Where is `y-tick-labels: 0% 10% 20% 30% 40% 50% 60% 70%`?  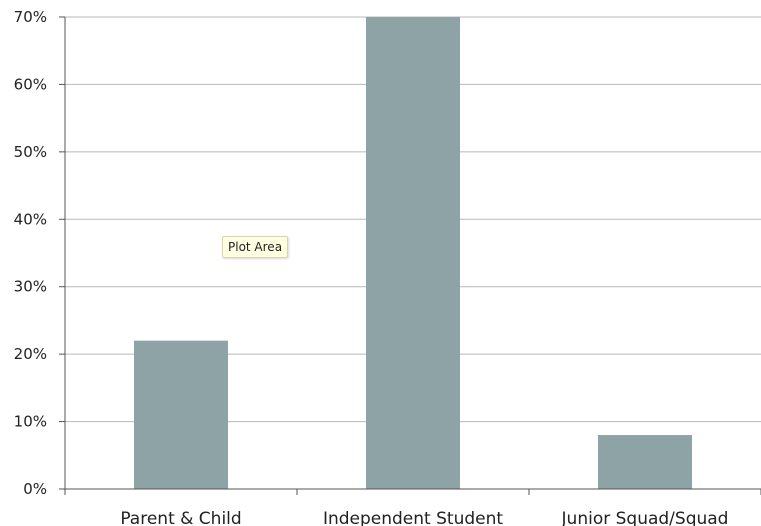
y-tick-labels: 0% 10% 20% 30% 40% 50% 60% 70% is located at coordinates (30, 253).